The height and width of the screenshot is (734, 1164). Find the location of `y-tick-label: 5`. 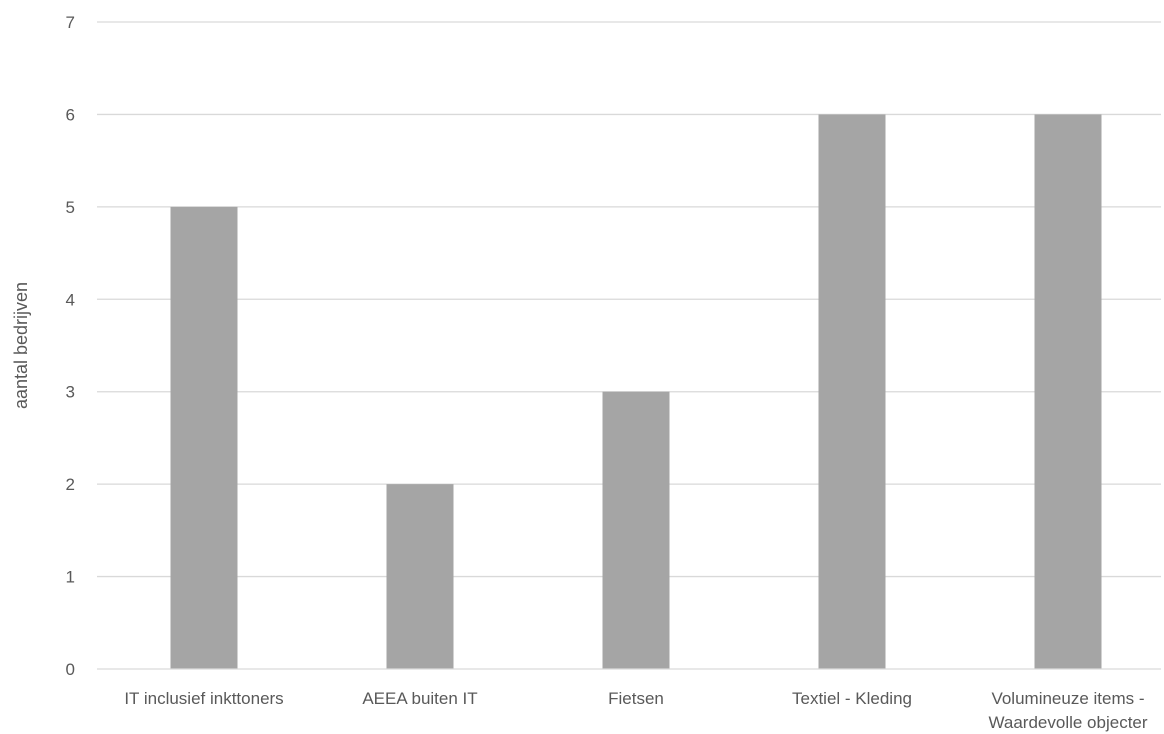

y-tick-label: 5 is located at coordinates (70, 207).